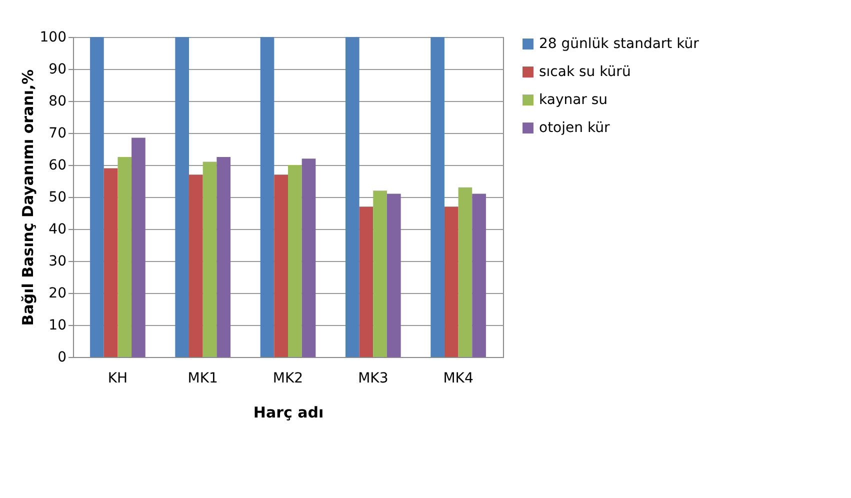 This screenshot has height=498, width=851. Describe the element at coordinates (573, 100) in the screenshot. I see `legend-label: kaynar su` at that location.